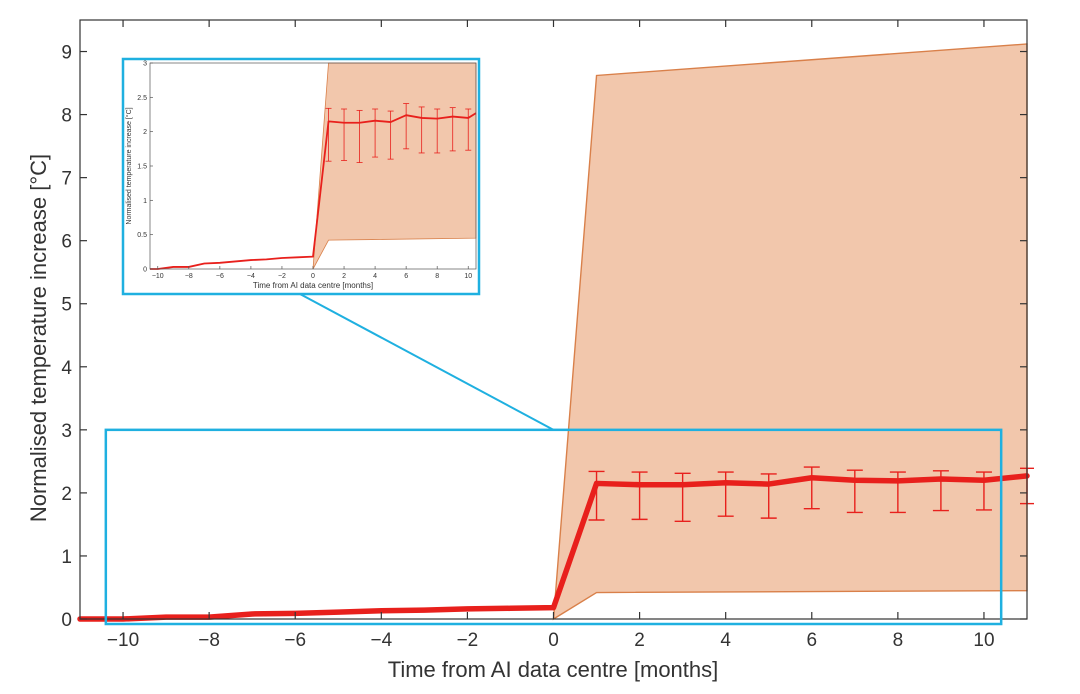 The image size is (1080, 694). What do you see at coordinates (639, 640) in the screenshot?
I see `x-tick-label: 2` at bounding box center [639, 640].